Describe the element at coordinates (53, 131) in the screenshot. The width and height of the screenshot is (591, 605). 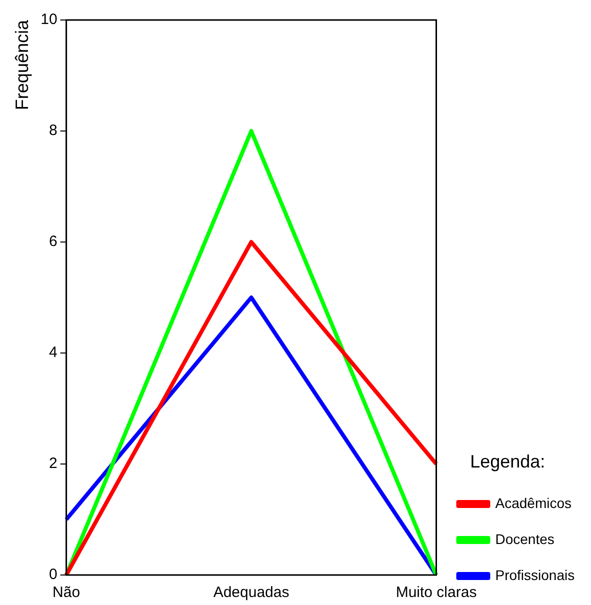
I see `y-tick-label: 8` at that location.